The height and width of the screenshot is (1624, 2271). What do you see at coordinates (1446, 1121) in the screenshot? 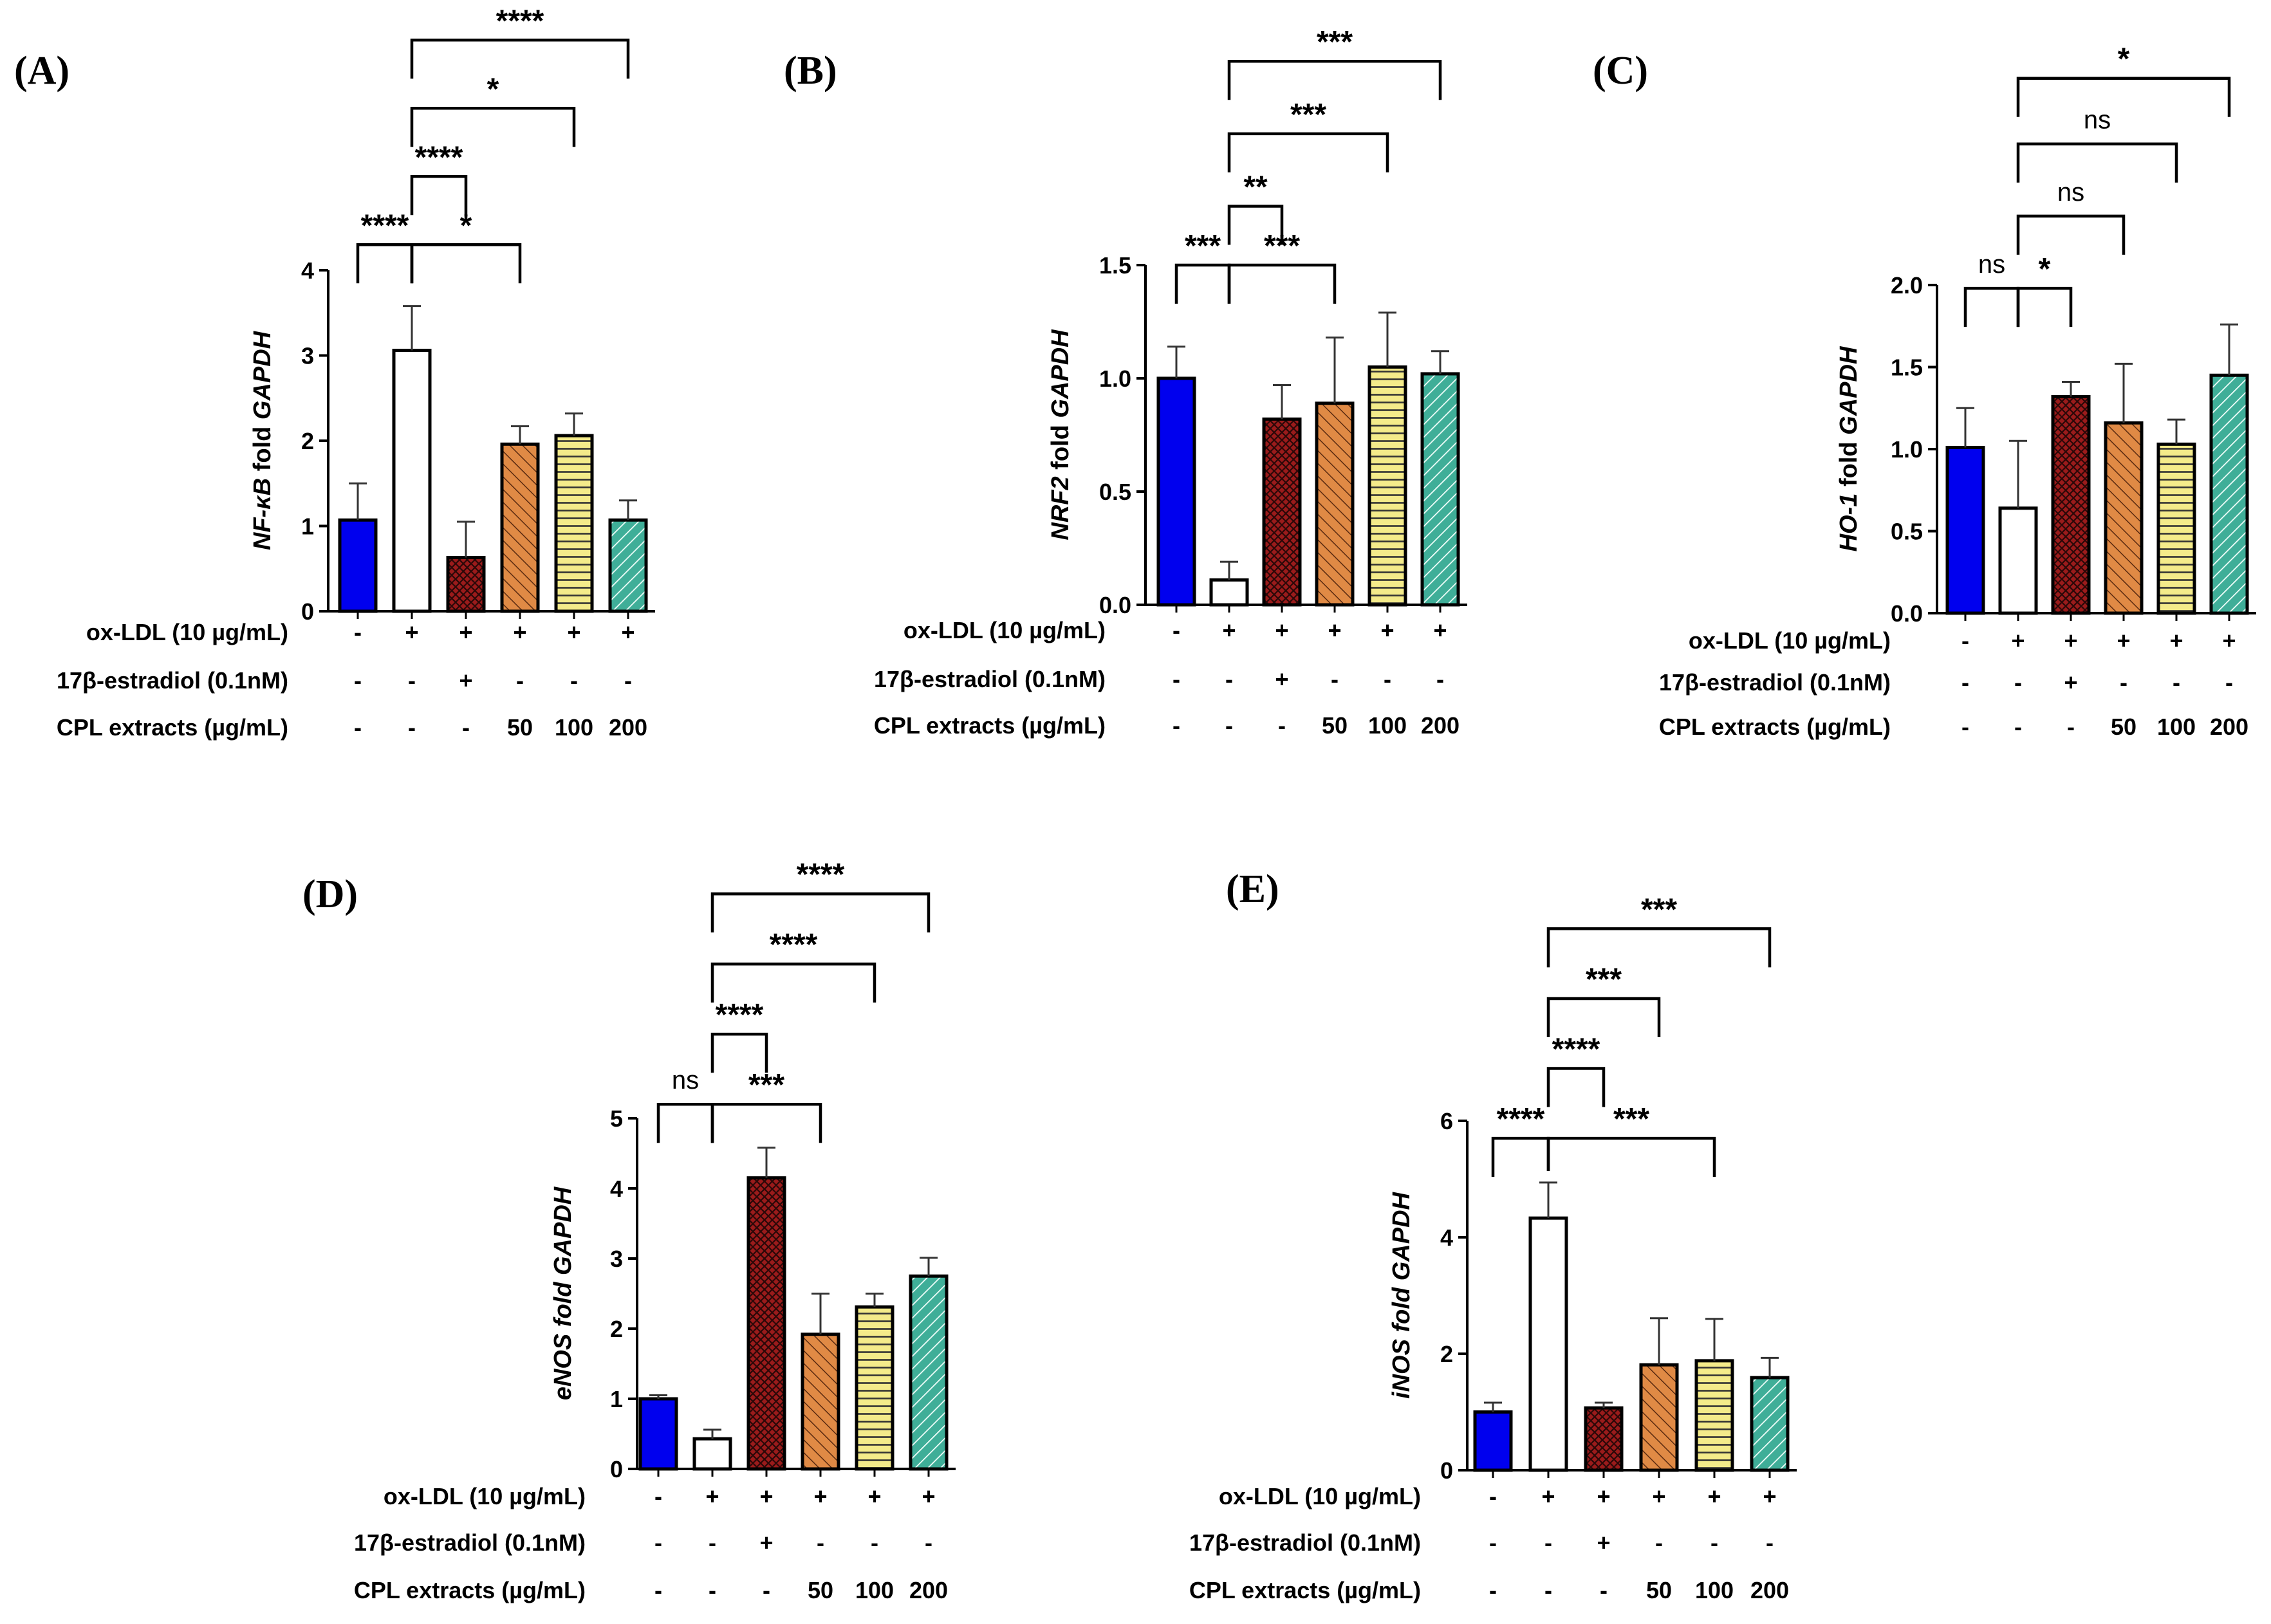
I see `y-tick-label: 6` at bounding box center [1446, 1121].